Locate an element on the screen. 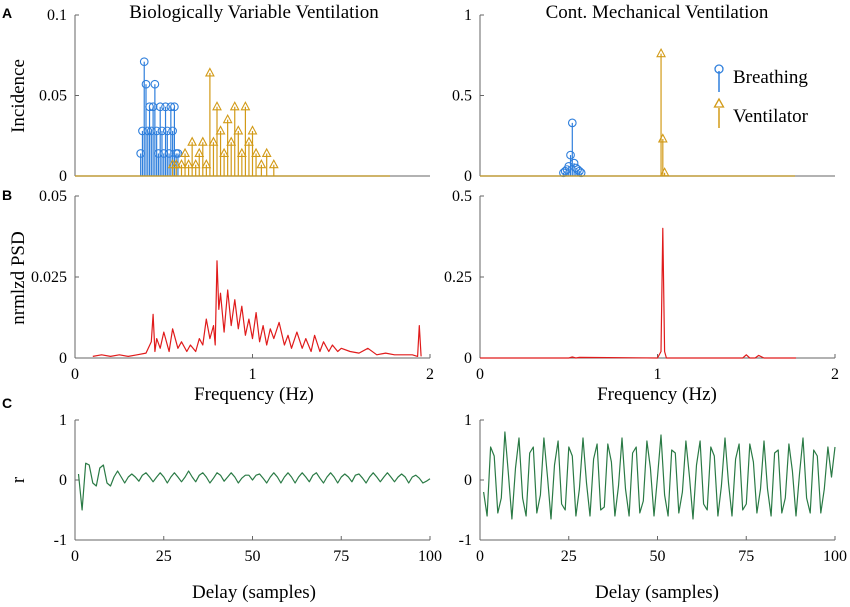  x-tick-label-c-right: 100 is located at coordinates (835, 556).